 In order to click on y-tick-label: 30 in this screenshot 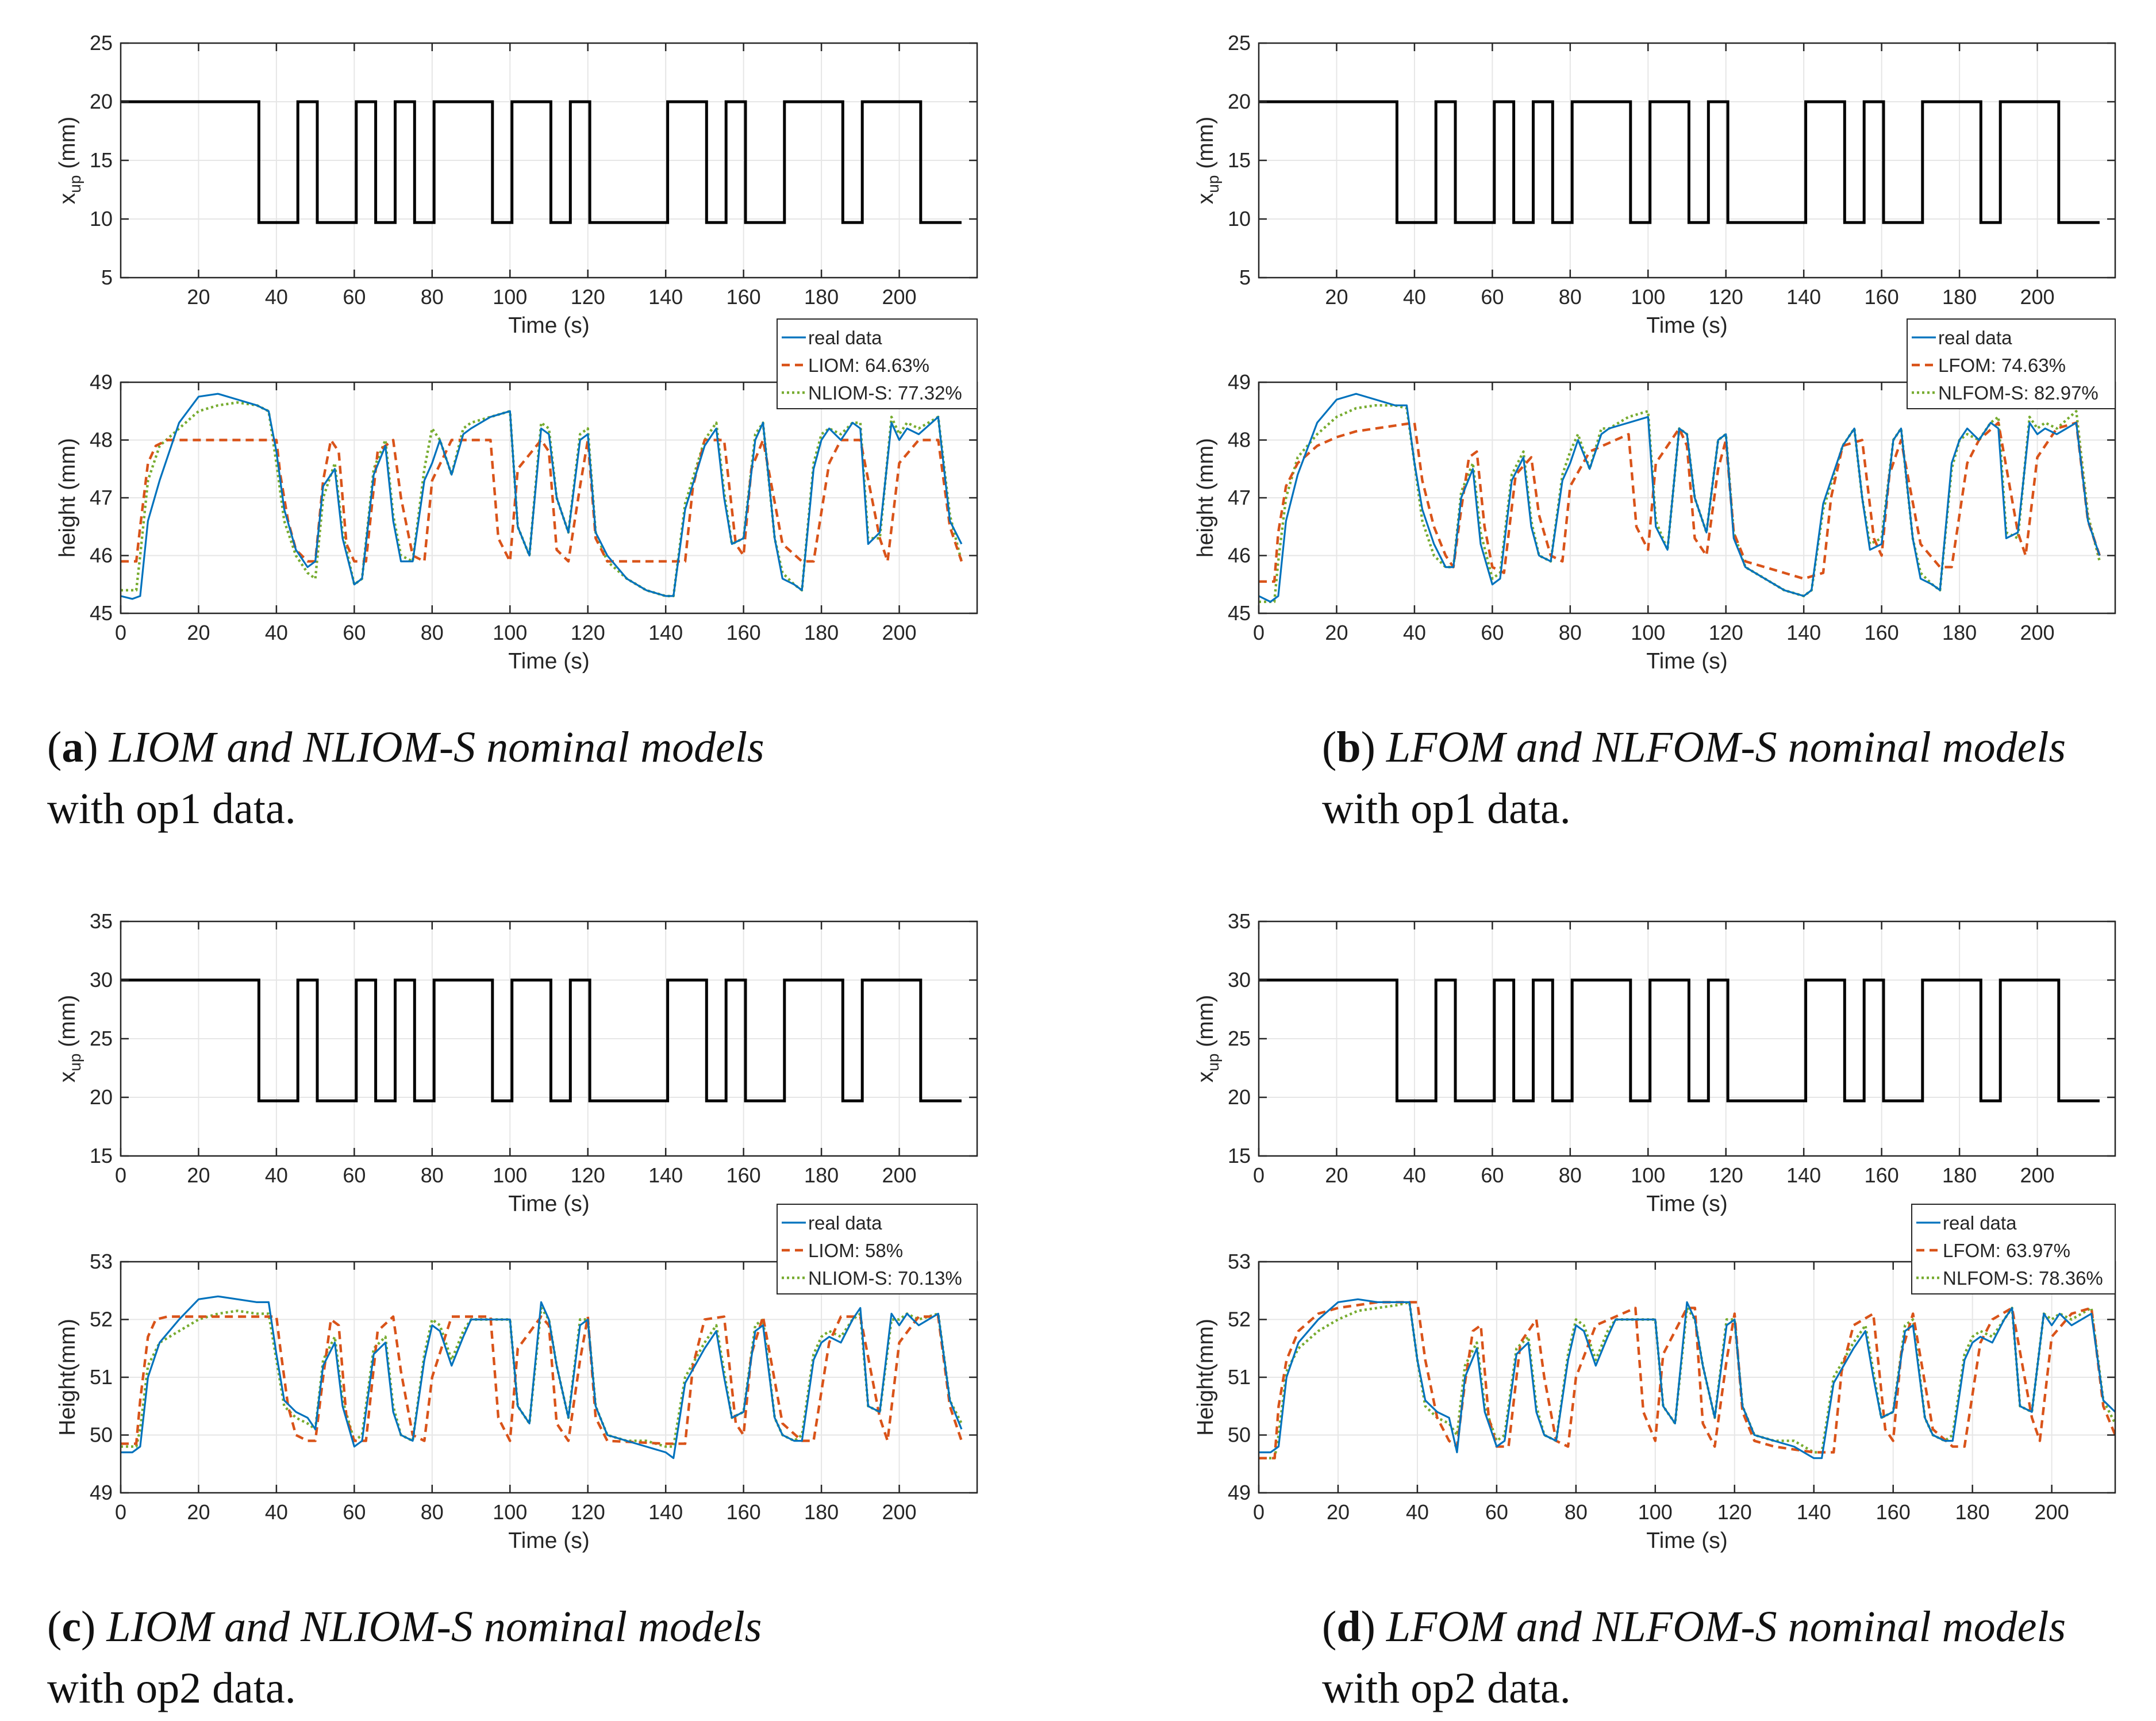, I will do `click(102, 980)`.